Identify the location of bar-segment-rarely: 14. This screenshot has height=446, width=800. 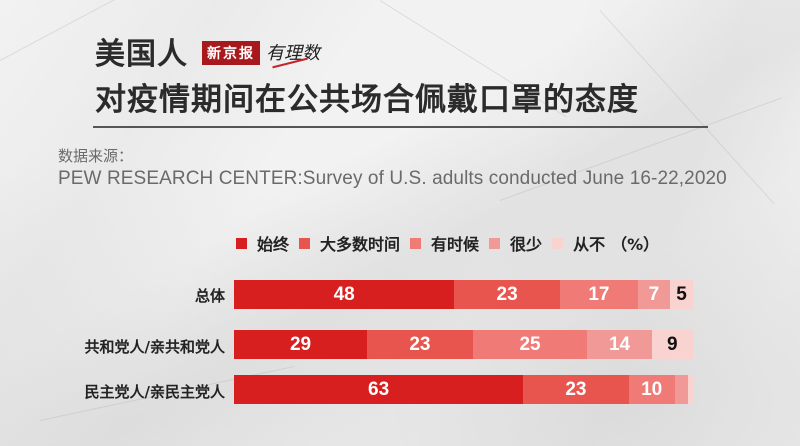
(619, 344).